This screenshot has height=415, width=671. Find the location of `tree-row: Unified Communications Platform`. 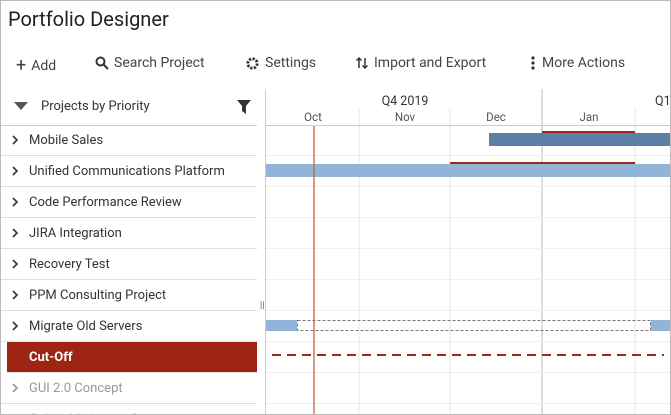

tree-row: Unified Communications Platform is located at coordinates (129, 171).